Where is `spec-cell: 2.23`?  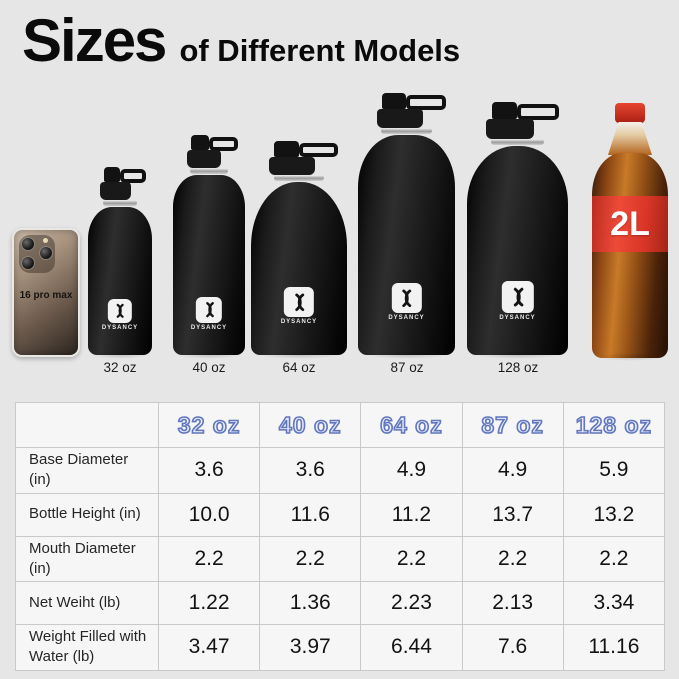 spec-cell: 2.23 is located at coordinates (411, 603).